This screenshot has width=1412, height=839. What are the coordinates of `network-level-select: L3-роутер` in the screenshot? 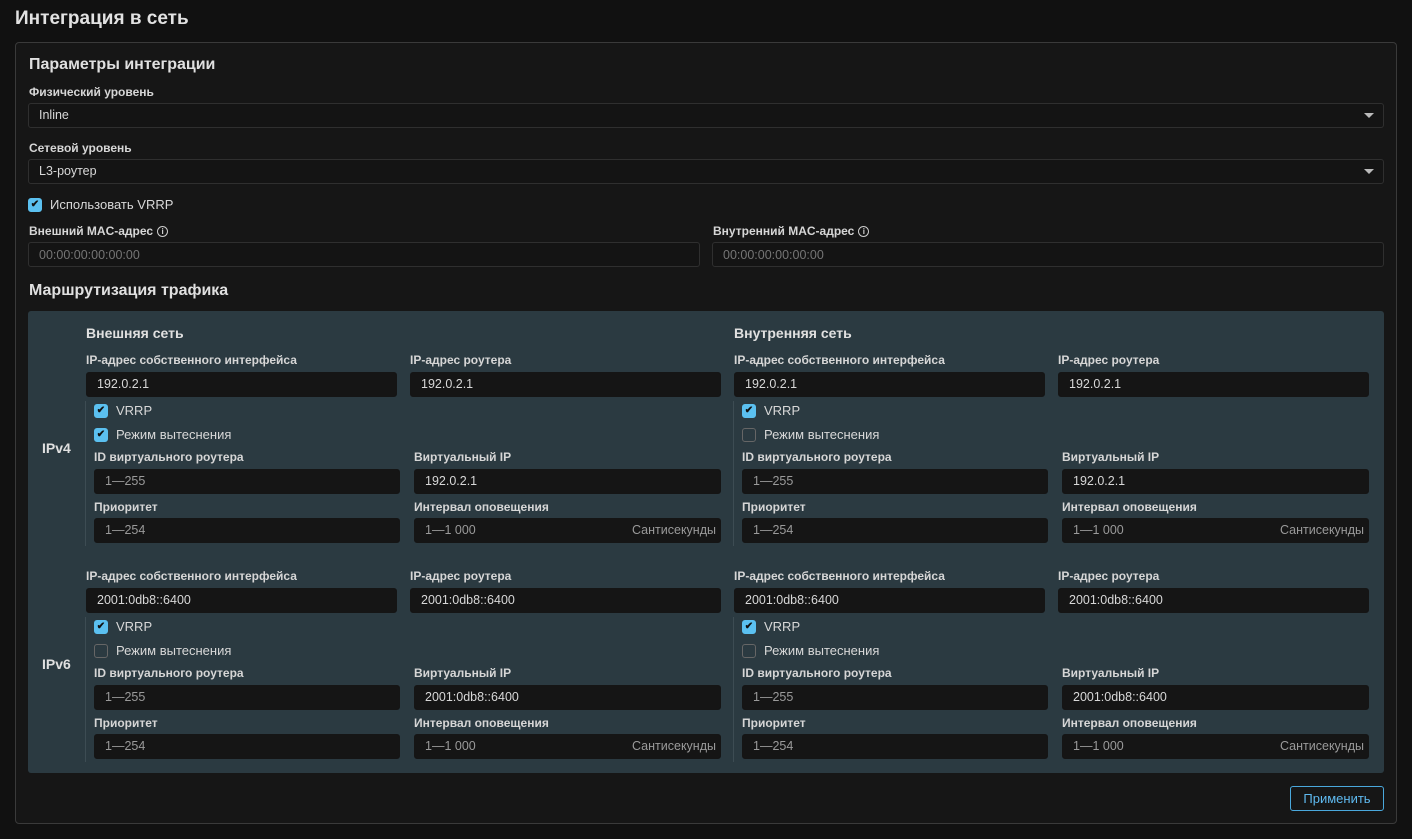 It's located at (706, 171).